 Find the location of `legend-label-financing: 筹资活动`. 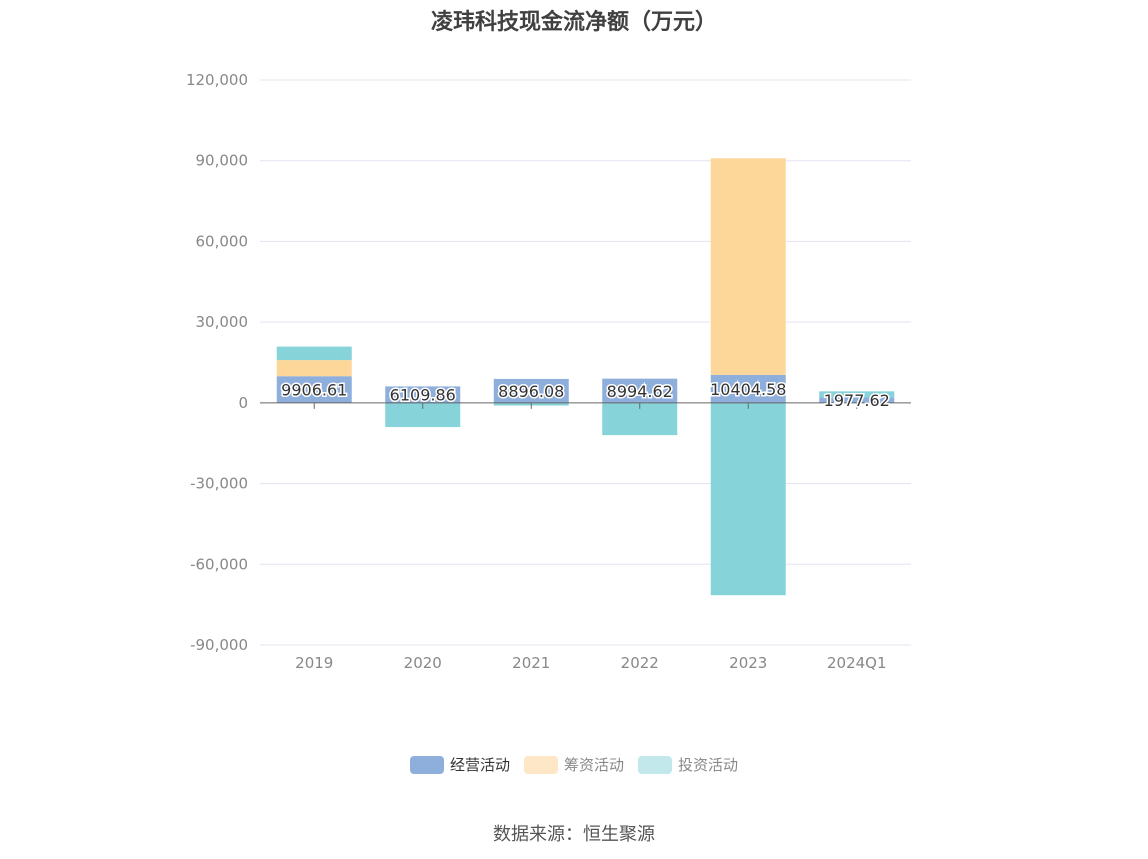

legend-label-financing: 筹资活动 is located at coordinates (593, 765).